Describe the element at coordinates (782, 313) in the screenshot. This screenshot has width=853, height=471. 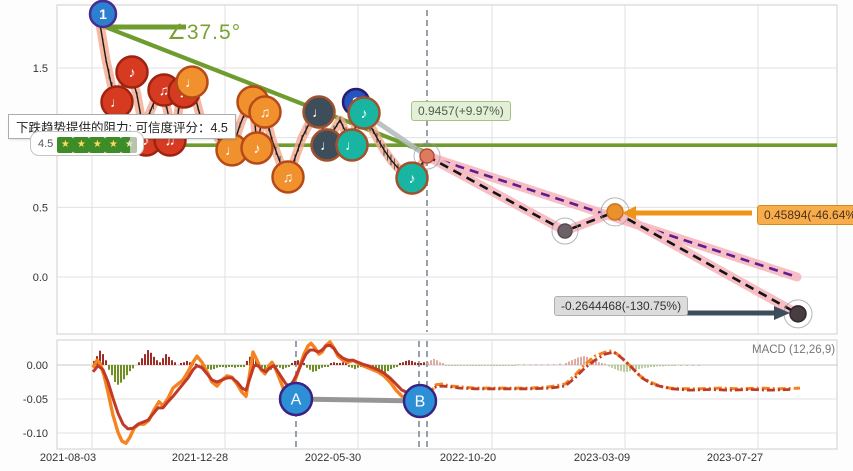
I see `arrow-head-icon` at that location.